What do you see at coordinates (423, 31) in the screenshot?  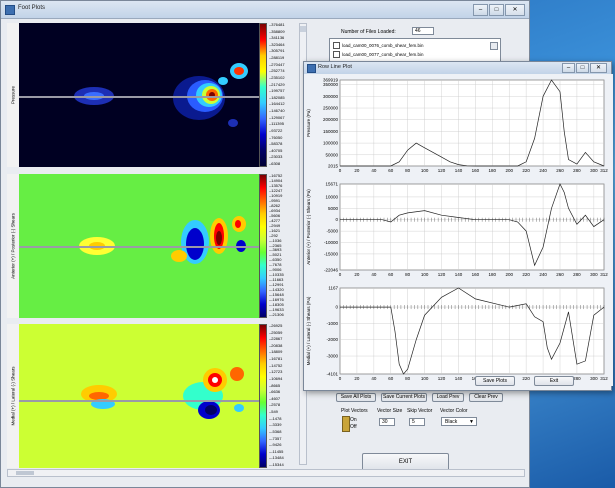 I see `files-loaded-count: 46` at bounding box center [423, 31].